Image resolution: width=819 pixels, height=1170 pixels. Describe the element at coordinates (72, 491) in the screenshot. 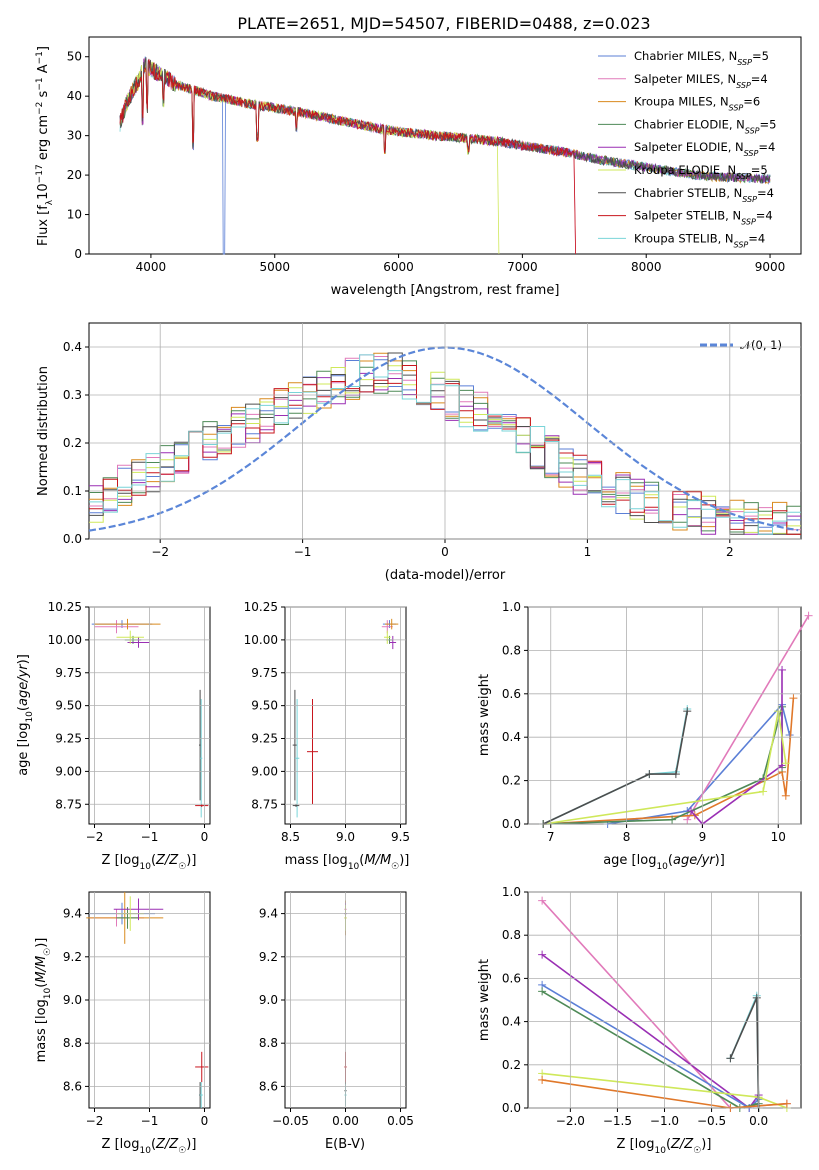

I see `y-tick-label: 0.1` at that location.